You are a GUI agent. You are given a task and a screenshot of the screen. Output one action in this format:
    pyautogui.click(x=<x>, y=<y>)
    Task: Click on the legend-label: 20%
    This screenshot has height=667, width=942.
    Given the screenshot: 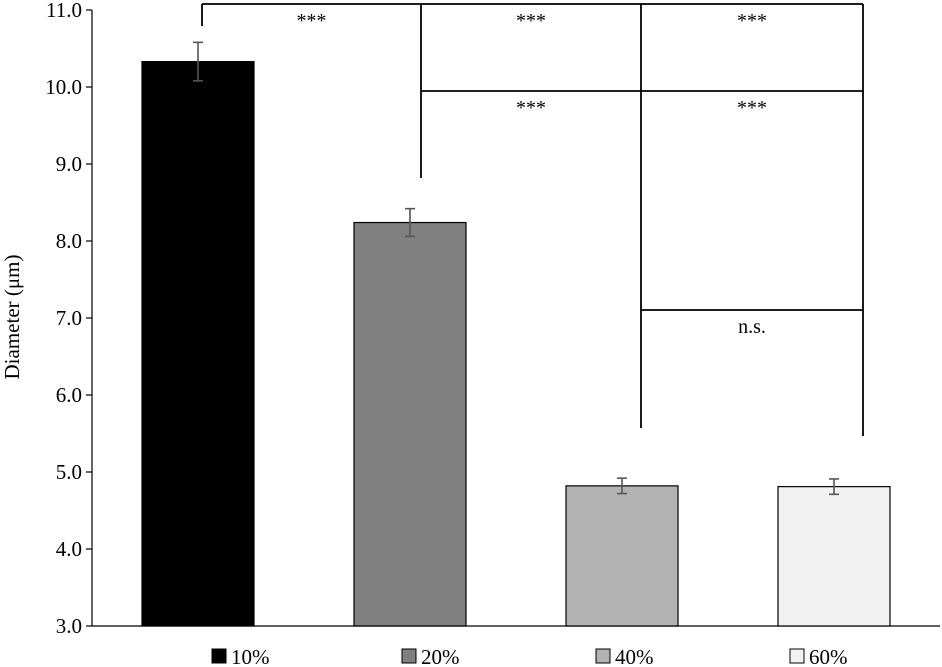 What is the action you would take?
    pyautogui.click(x=440, y=656)
    